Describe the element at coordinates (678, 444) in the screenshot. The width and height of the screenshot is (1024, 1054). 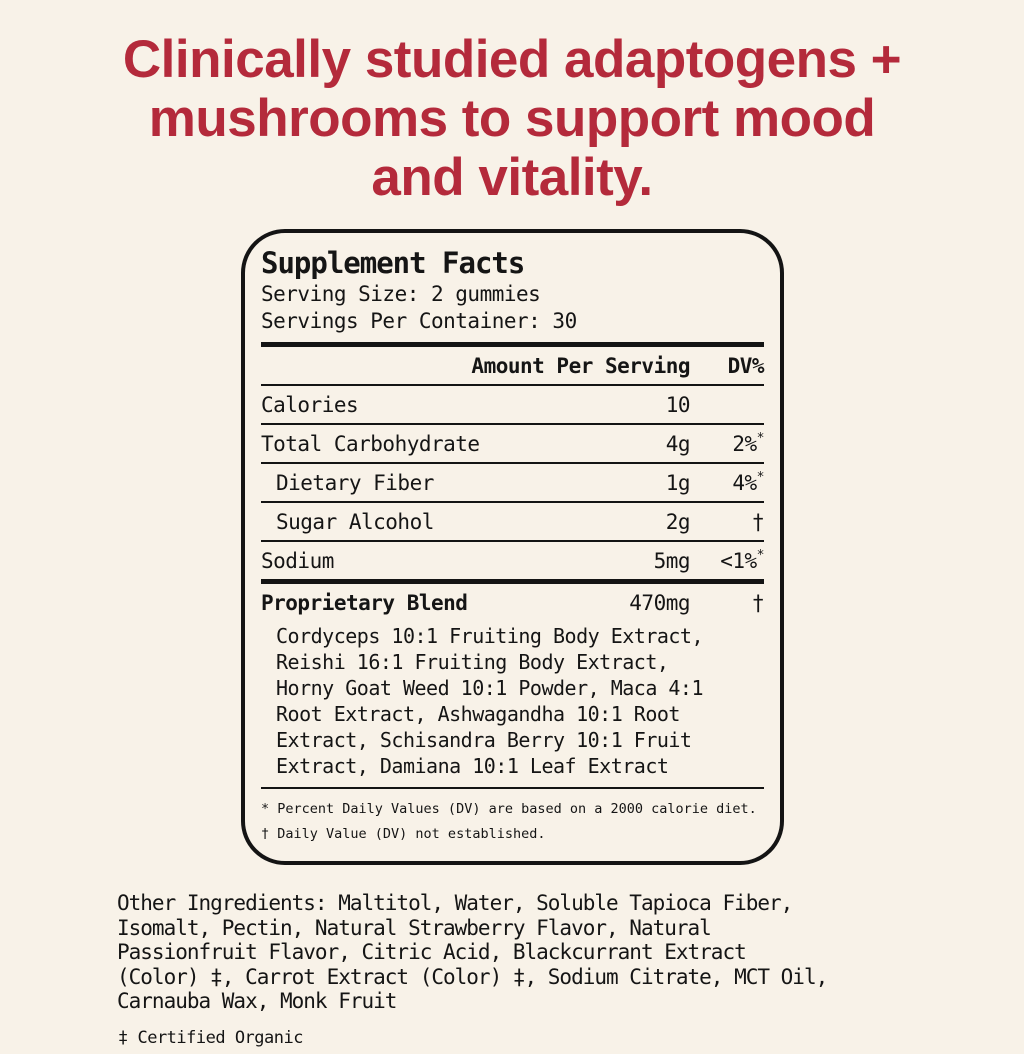
I see `row-amount: 4g` at that location.